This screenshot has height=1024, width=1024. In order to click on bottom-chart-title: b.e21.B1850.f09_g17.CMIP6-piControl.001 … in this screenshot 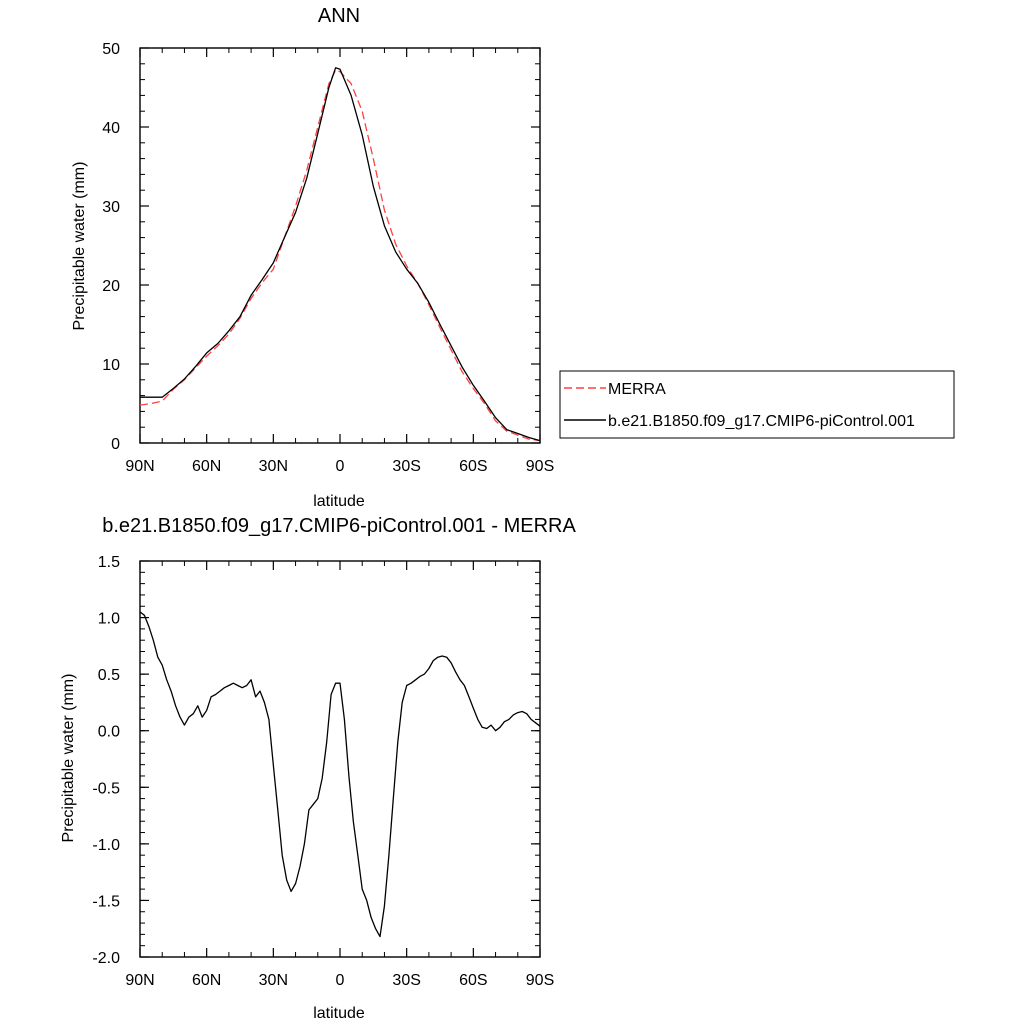, I will do `click(339, 526)`.